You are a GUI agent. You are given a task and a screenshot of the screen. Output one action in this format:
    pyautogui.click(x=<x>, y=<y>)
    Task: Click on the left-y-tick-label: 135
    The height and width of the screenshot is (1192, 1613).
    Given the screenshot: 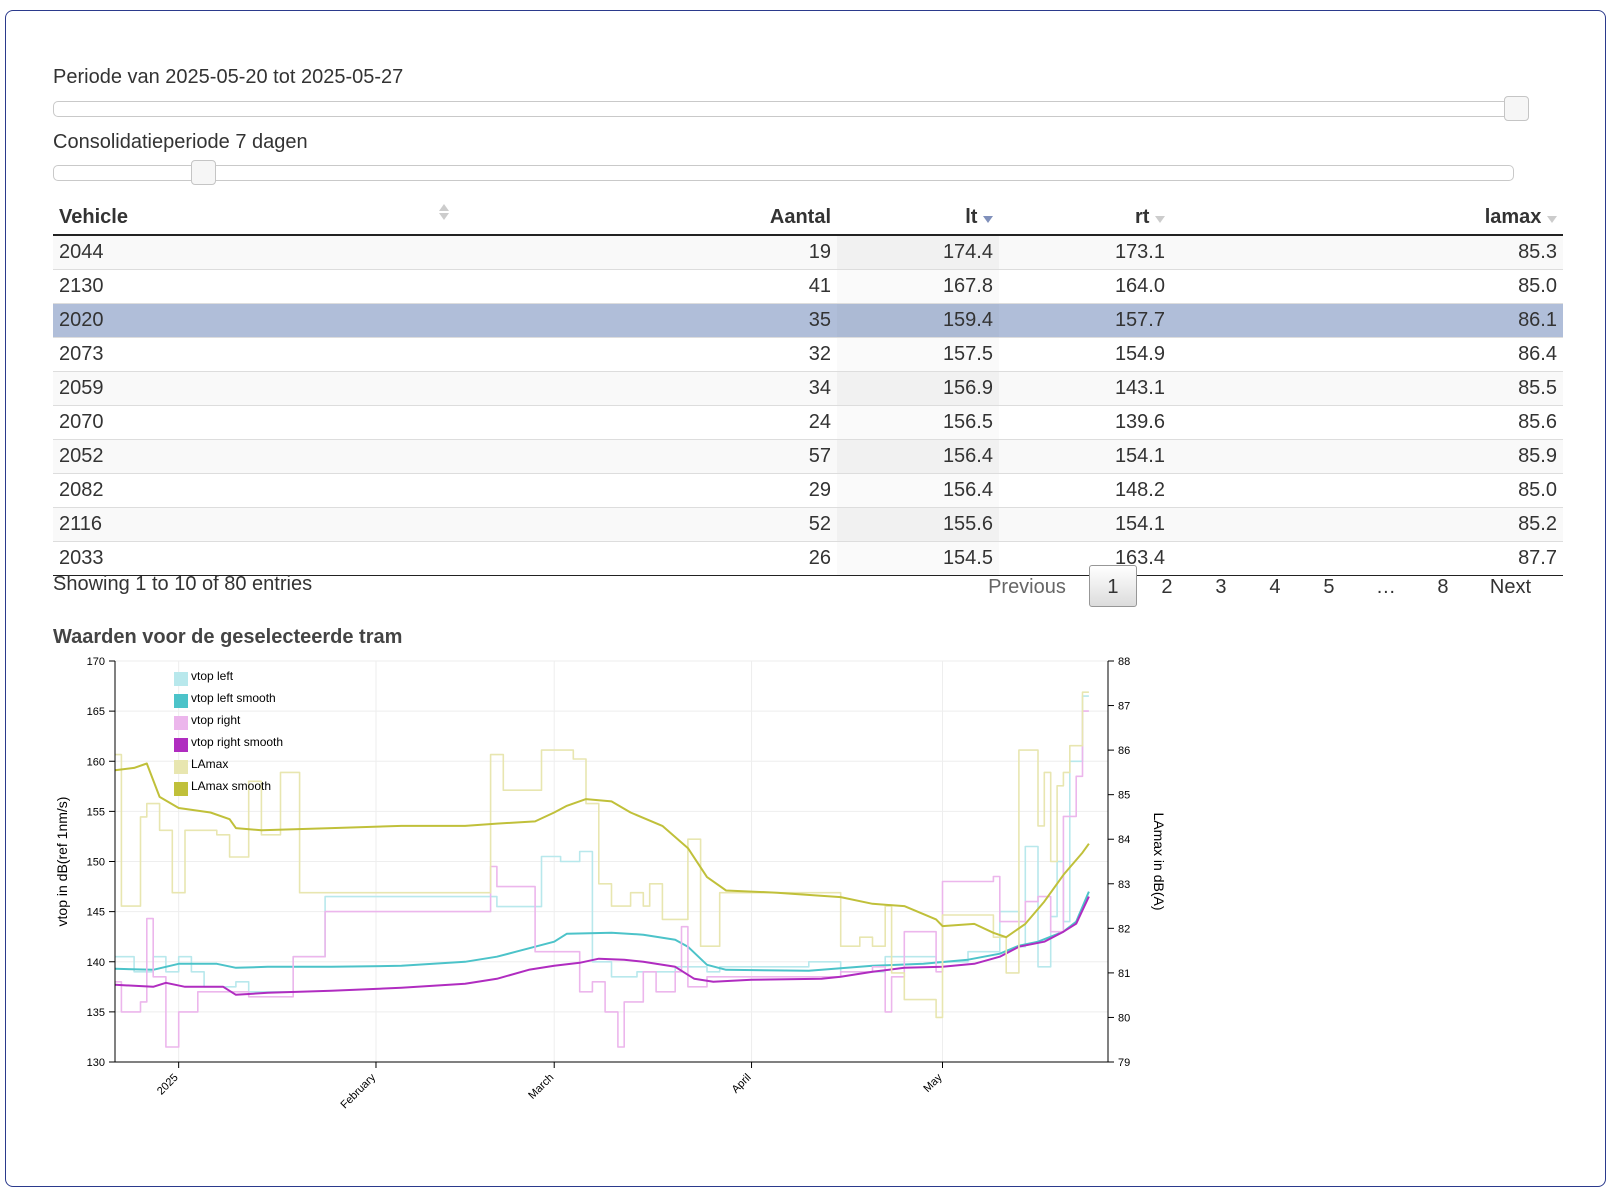 What is the action you would take?
    pyautogui.click(x=96, y=1013)
    